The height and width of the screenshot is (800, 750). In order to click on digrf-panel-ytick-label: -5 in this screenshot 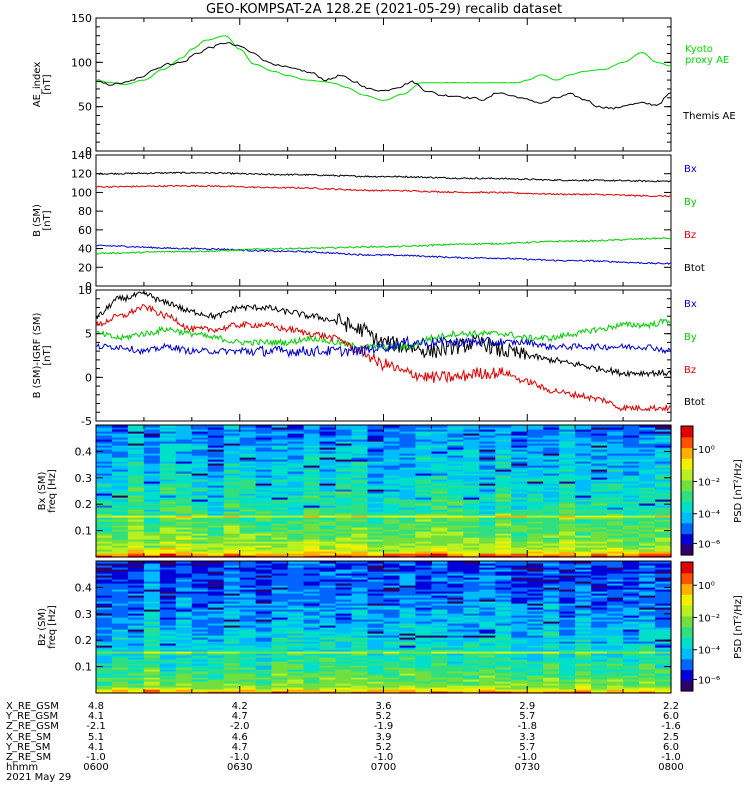, I will do `click(86, 421)`.